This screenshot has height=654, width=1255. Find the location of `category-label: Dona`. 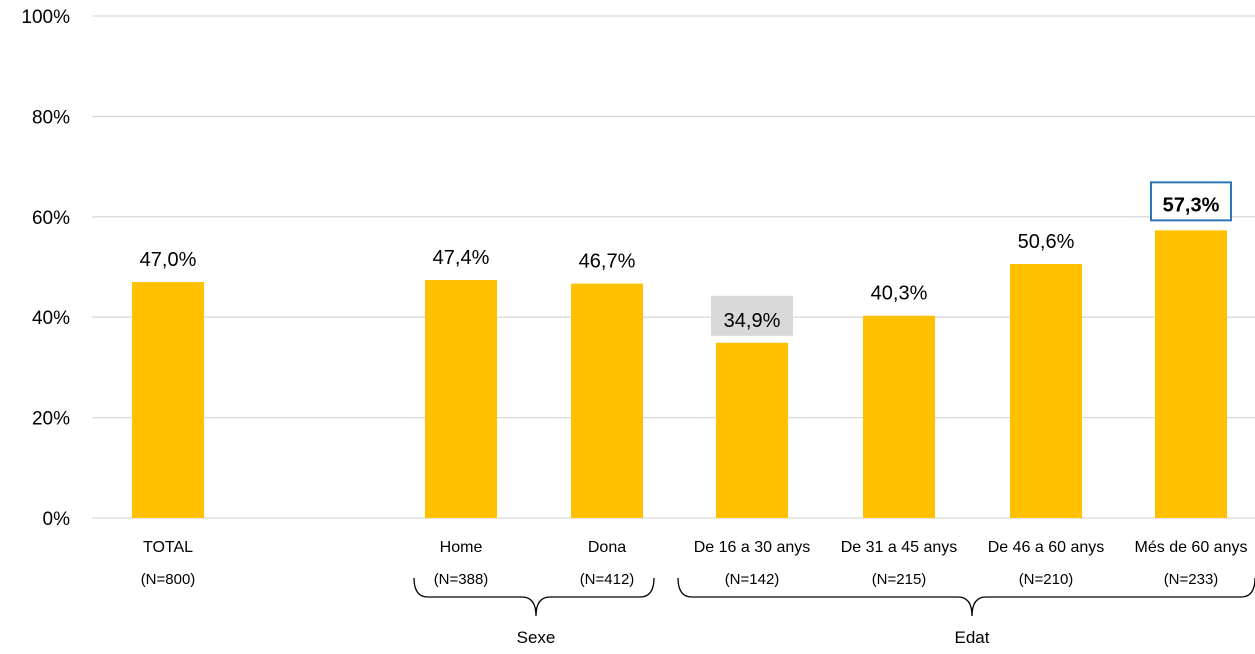

category-label: Dona is located at coordinates (607, 547).